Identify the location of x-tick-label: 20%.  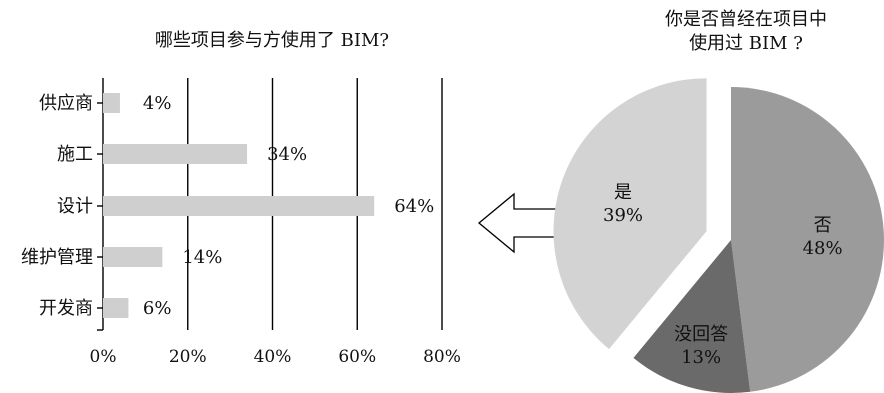
(188, 357).